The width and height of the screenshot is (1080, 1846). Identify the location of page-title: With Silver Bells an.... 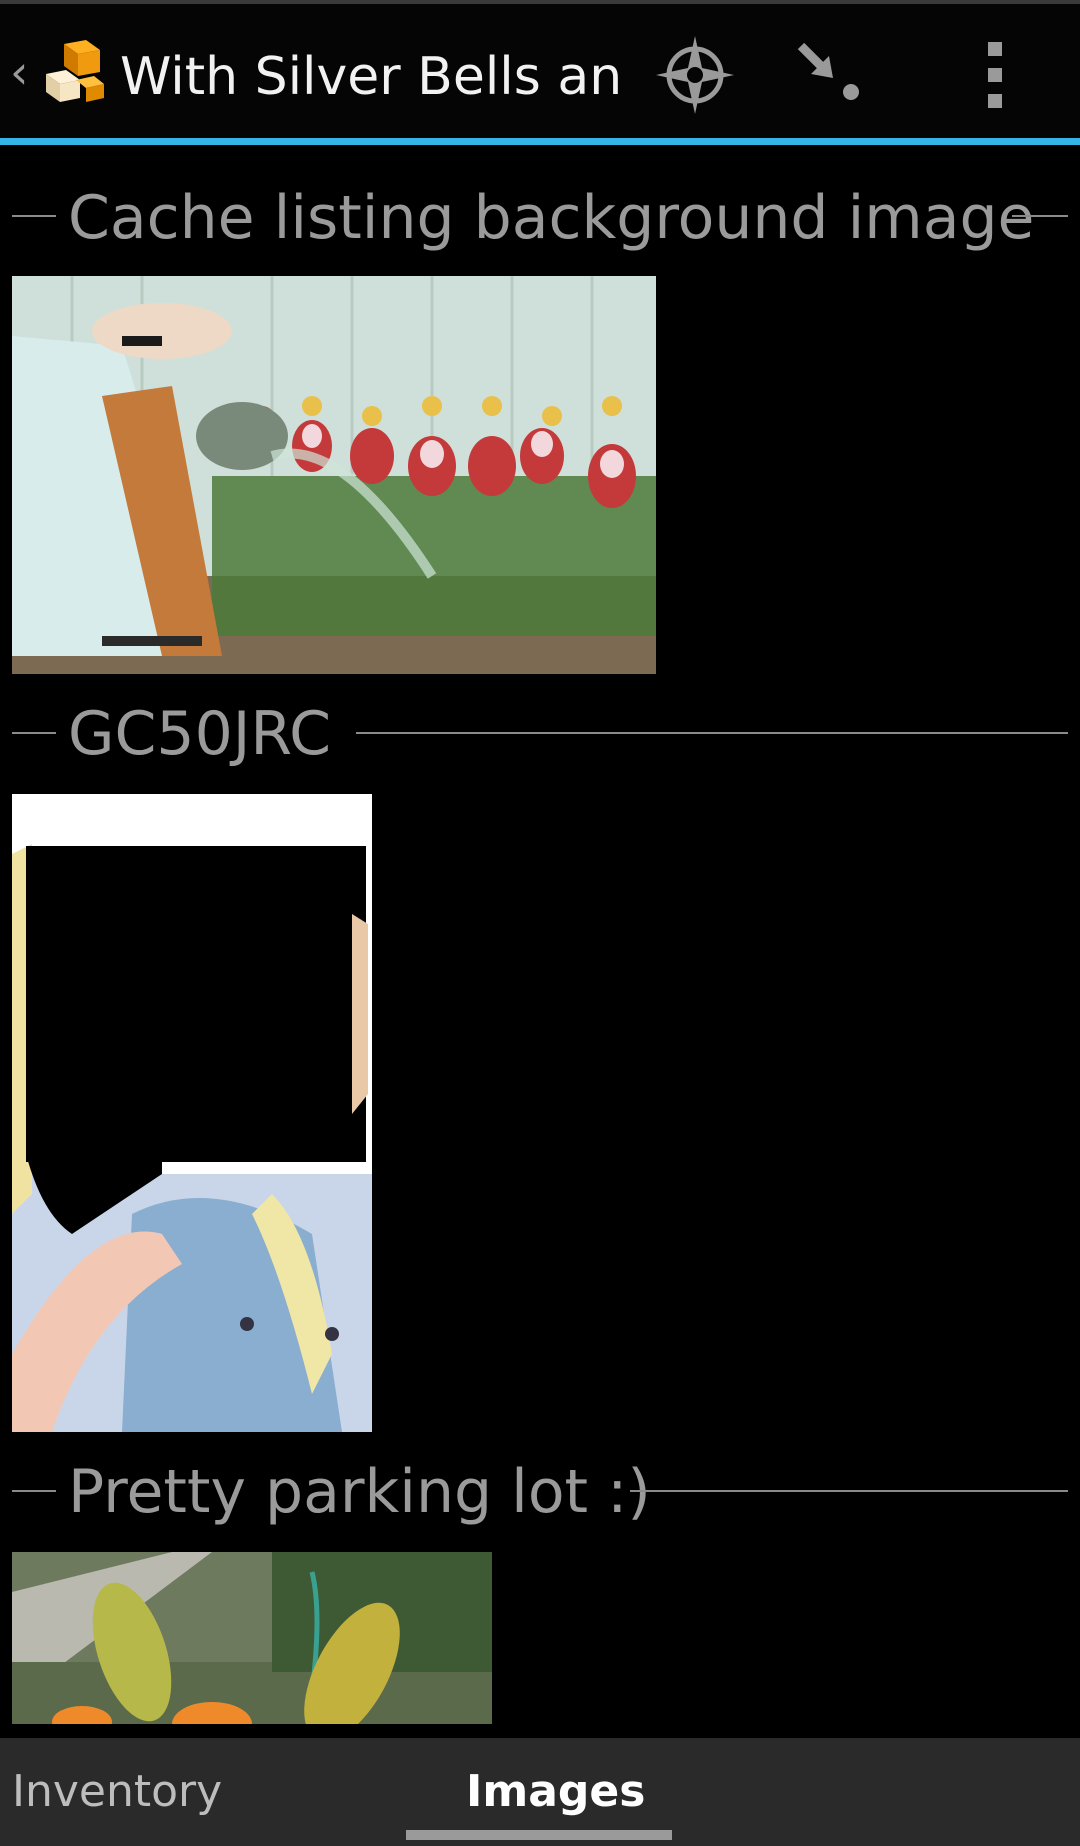
(370, 77).